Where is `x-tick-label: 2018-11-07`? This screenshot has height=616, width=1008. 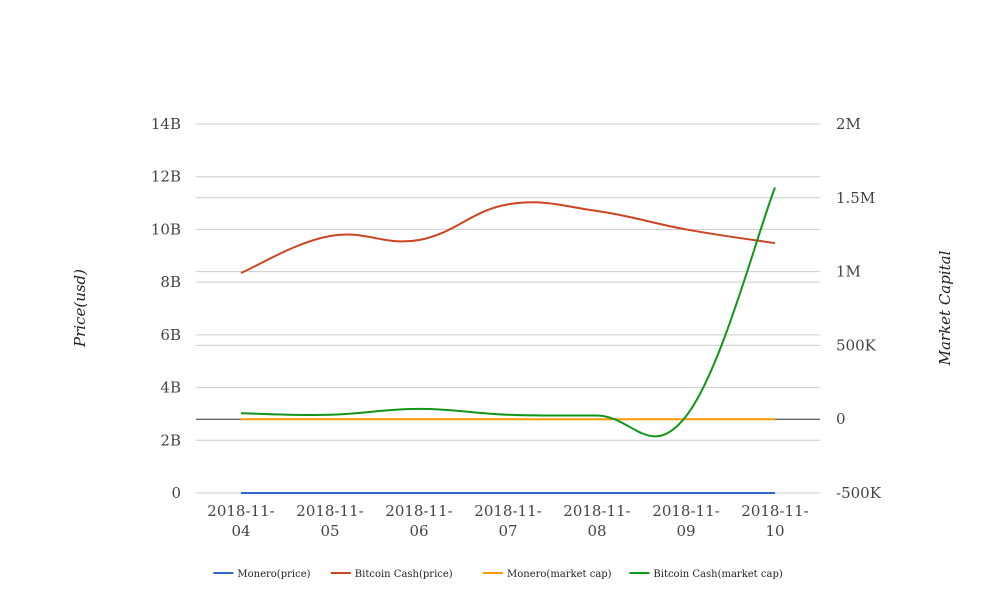 x-tick-label: 2018-11-07 is located at coordinates (507, 521).